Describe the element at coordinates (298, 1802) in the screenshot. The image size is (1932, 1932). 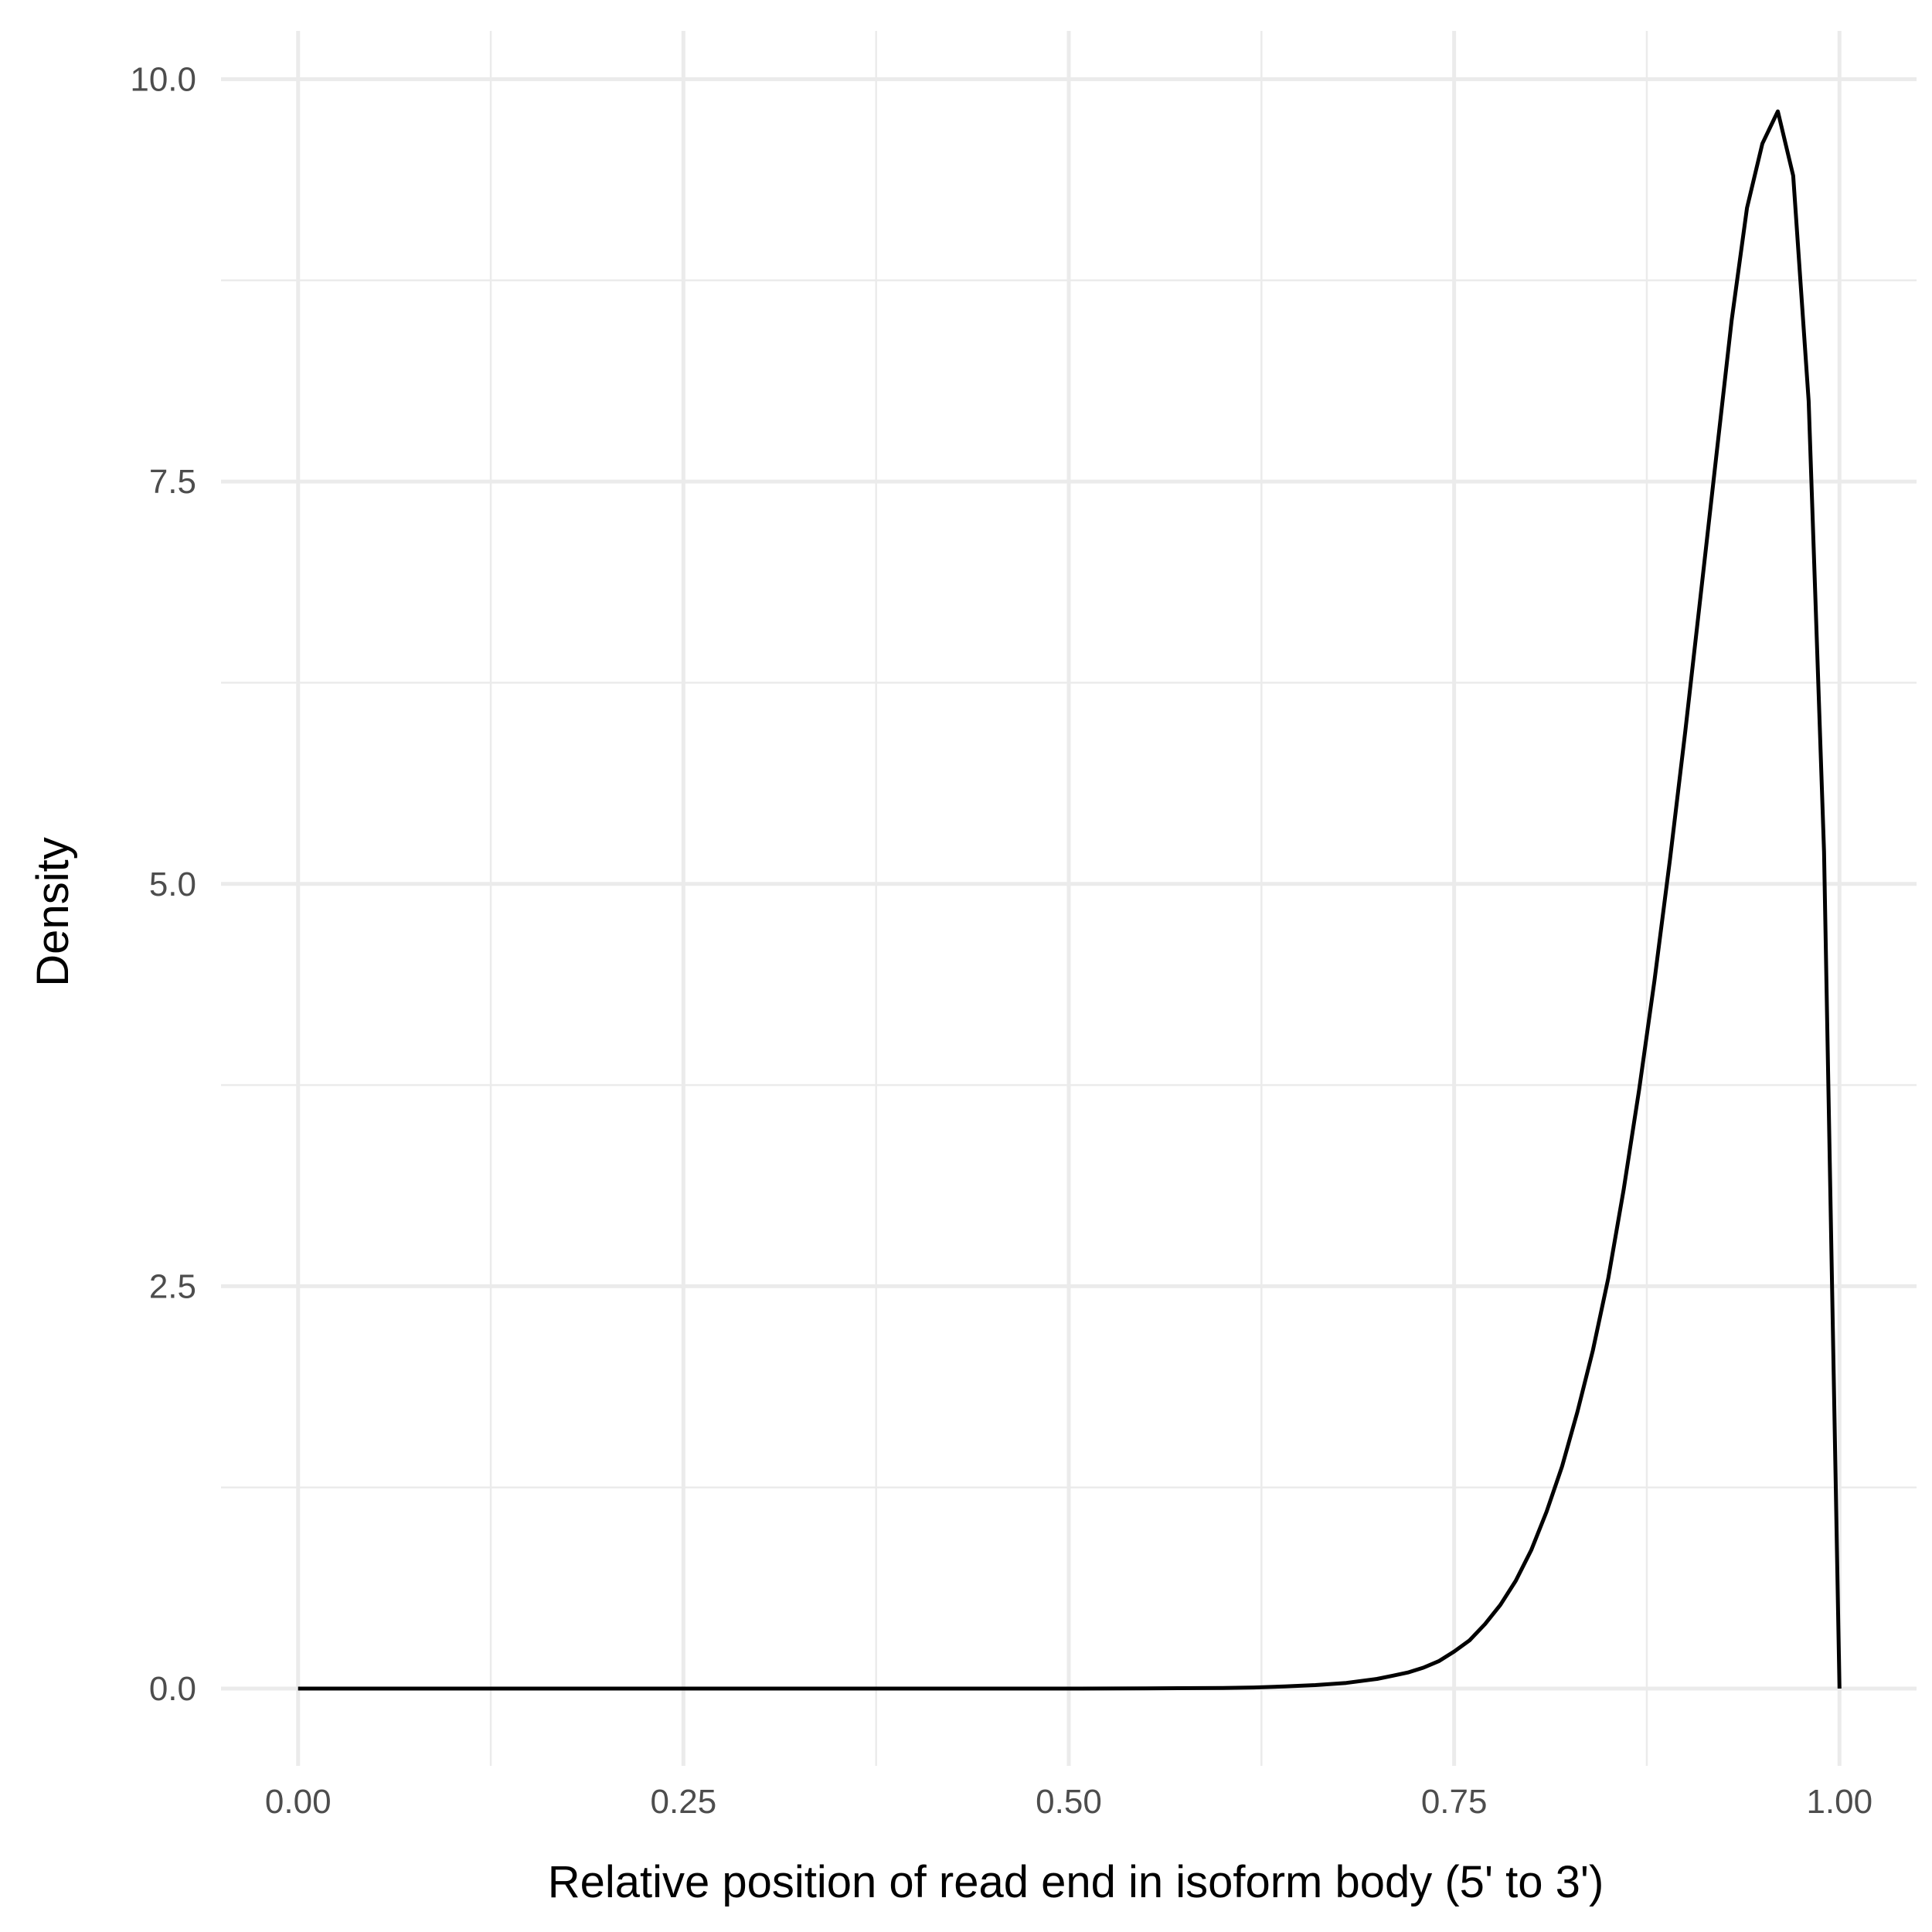
I see `x-tick-label: 0.00` at that location.